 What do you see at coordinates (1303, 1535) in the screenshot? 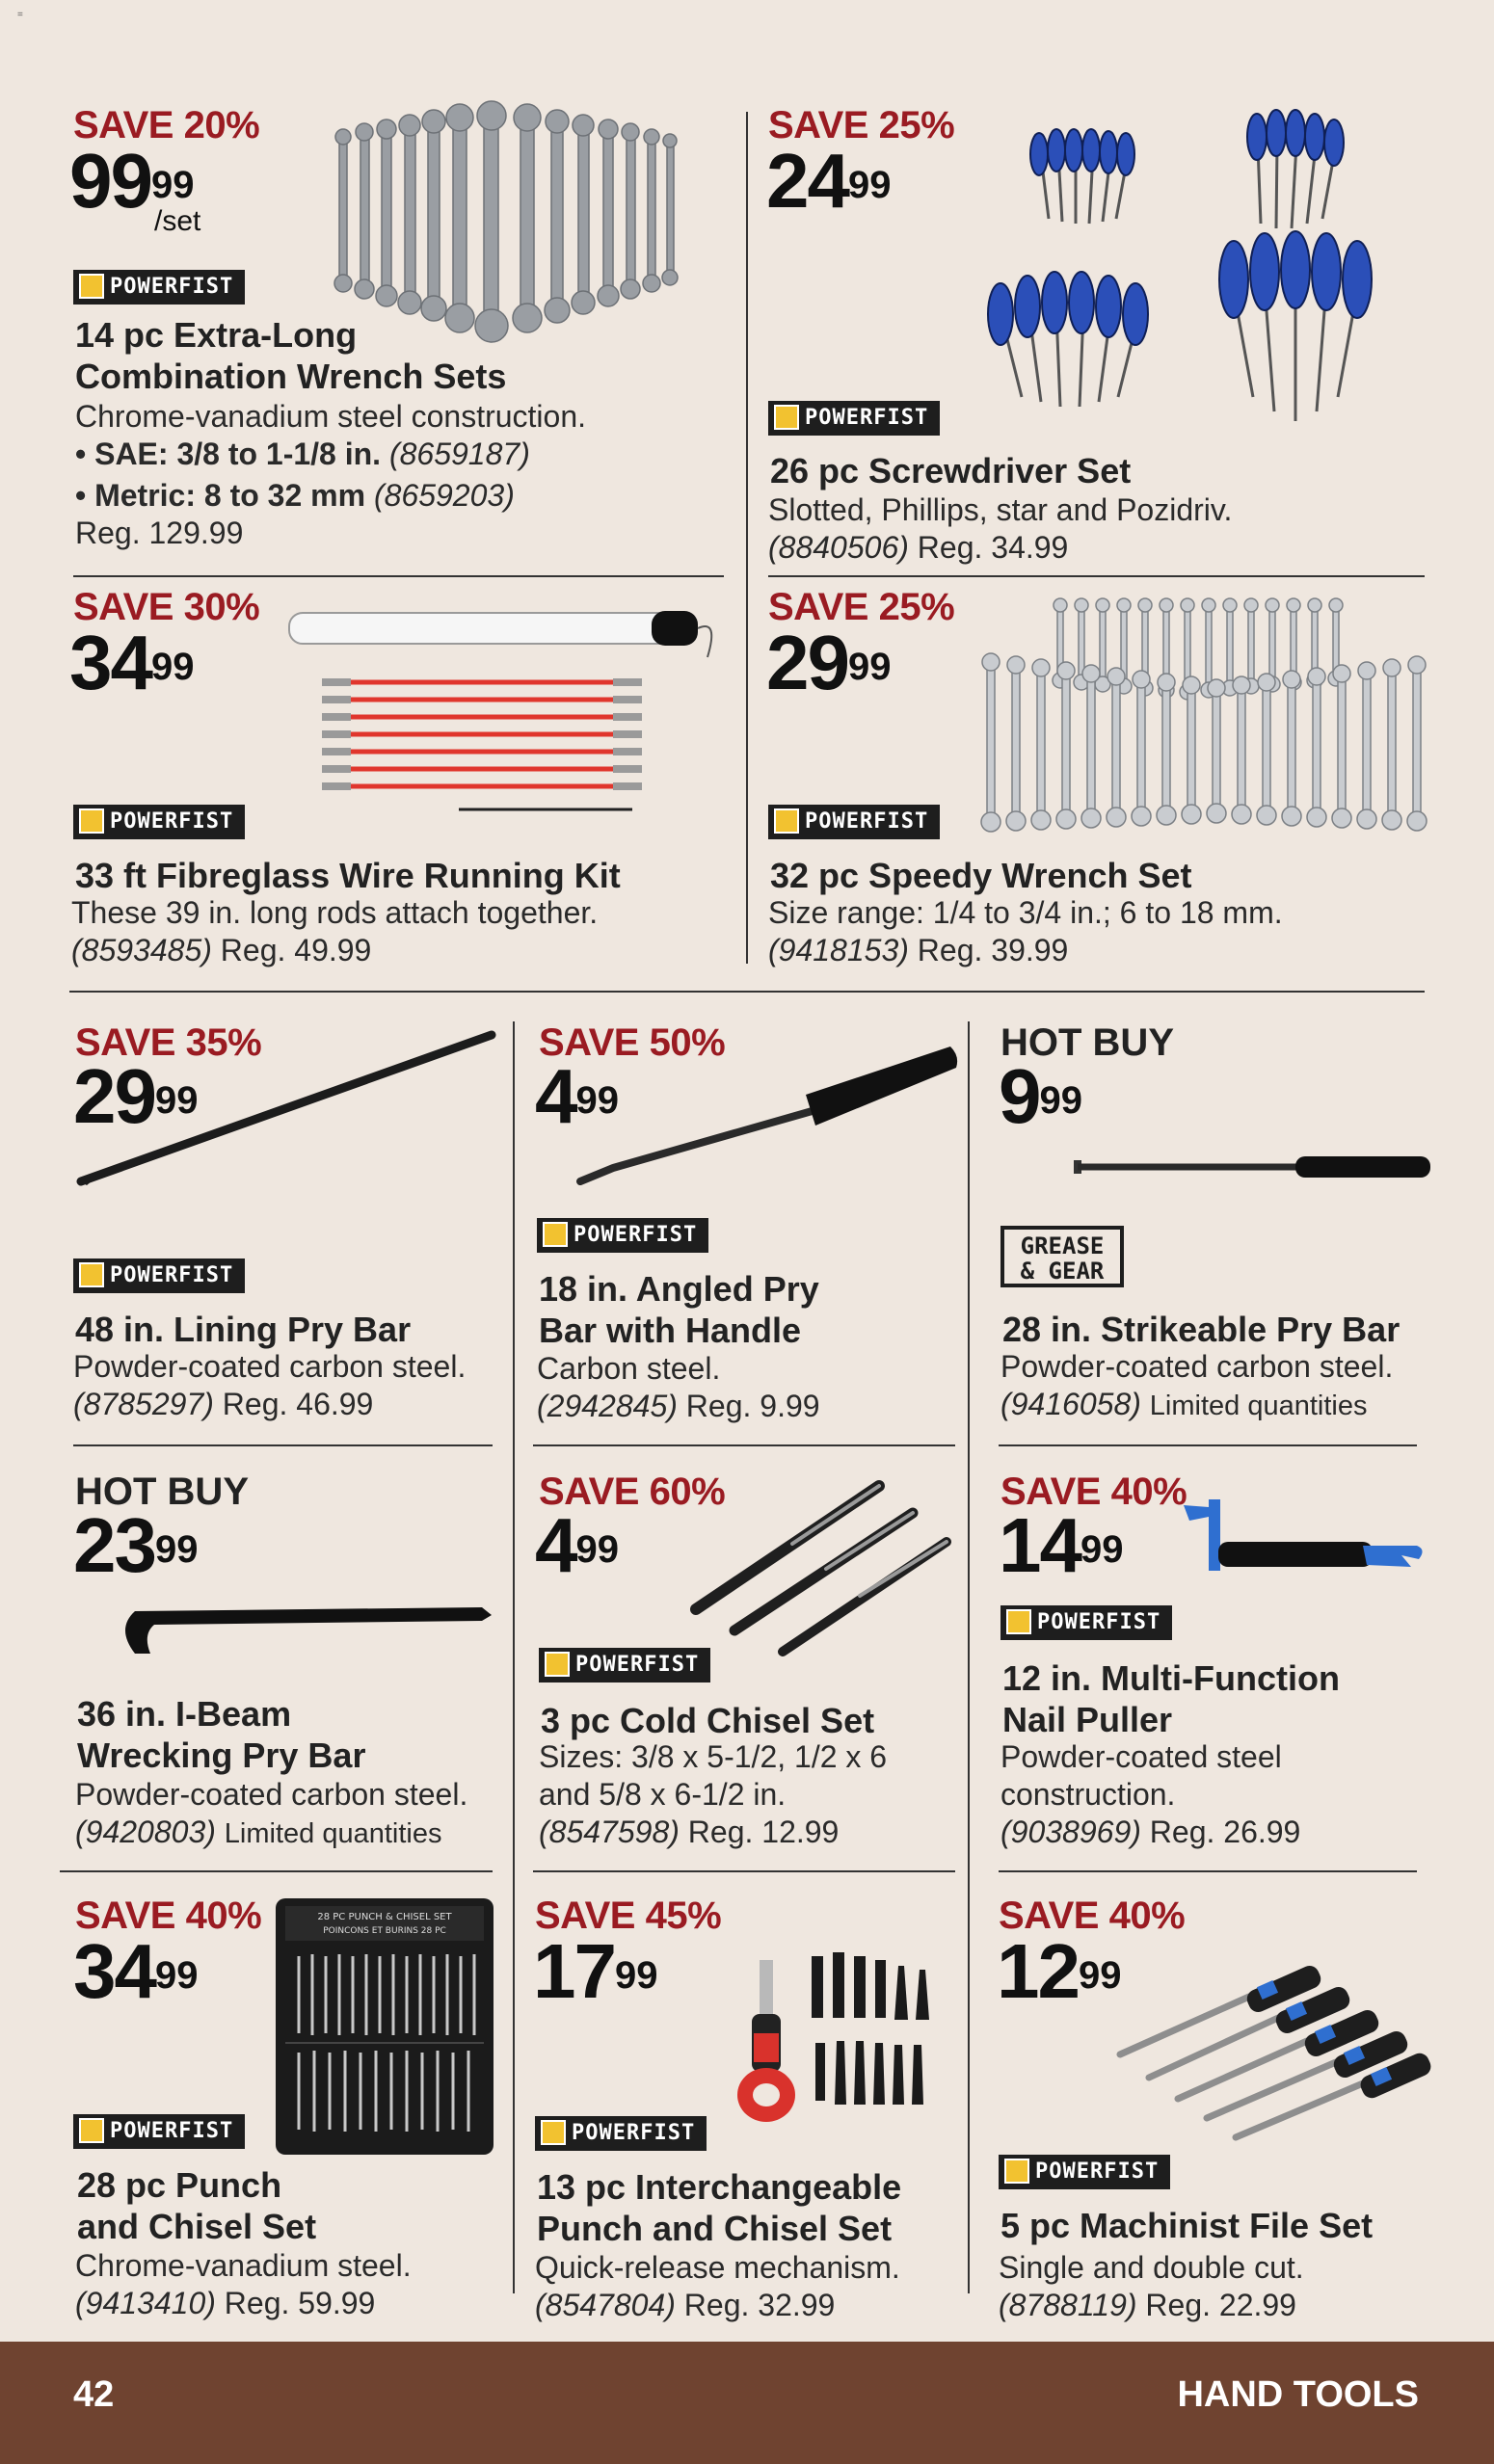
I see `nail-puller-image` at bounding box center [1303, 1535].